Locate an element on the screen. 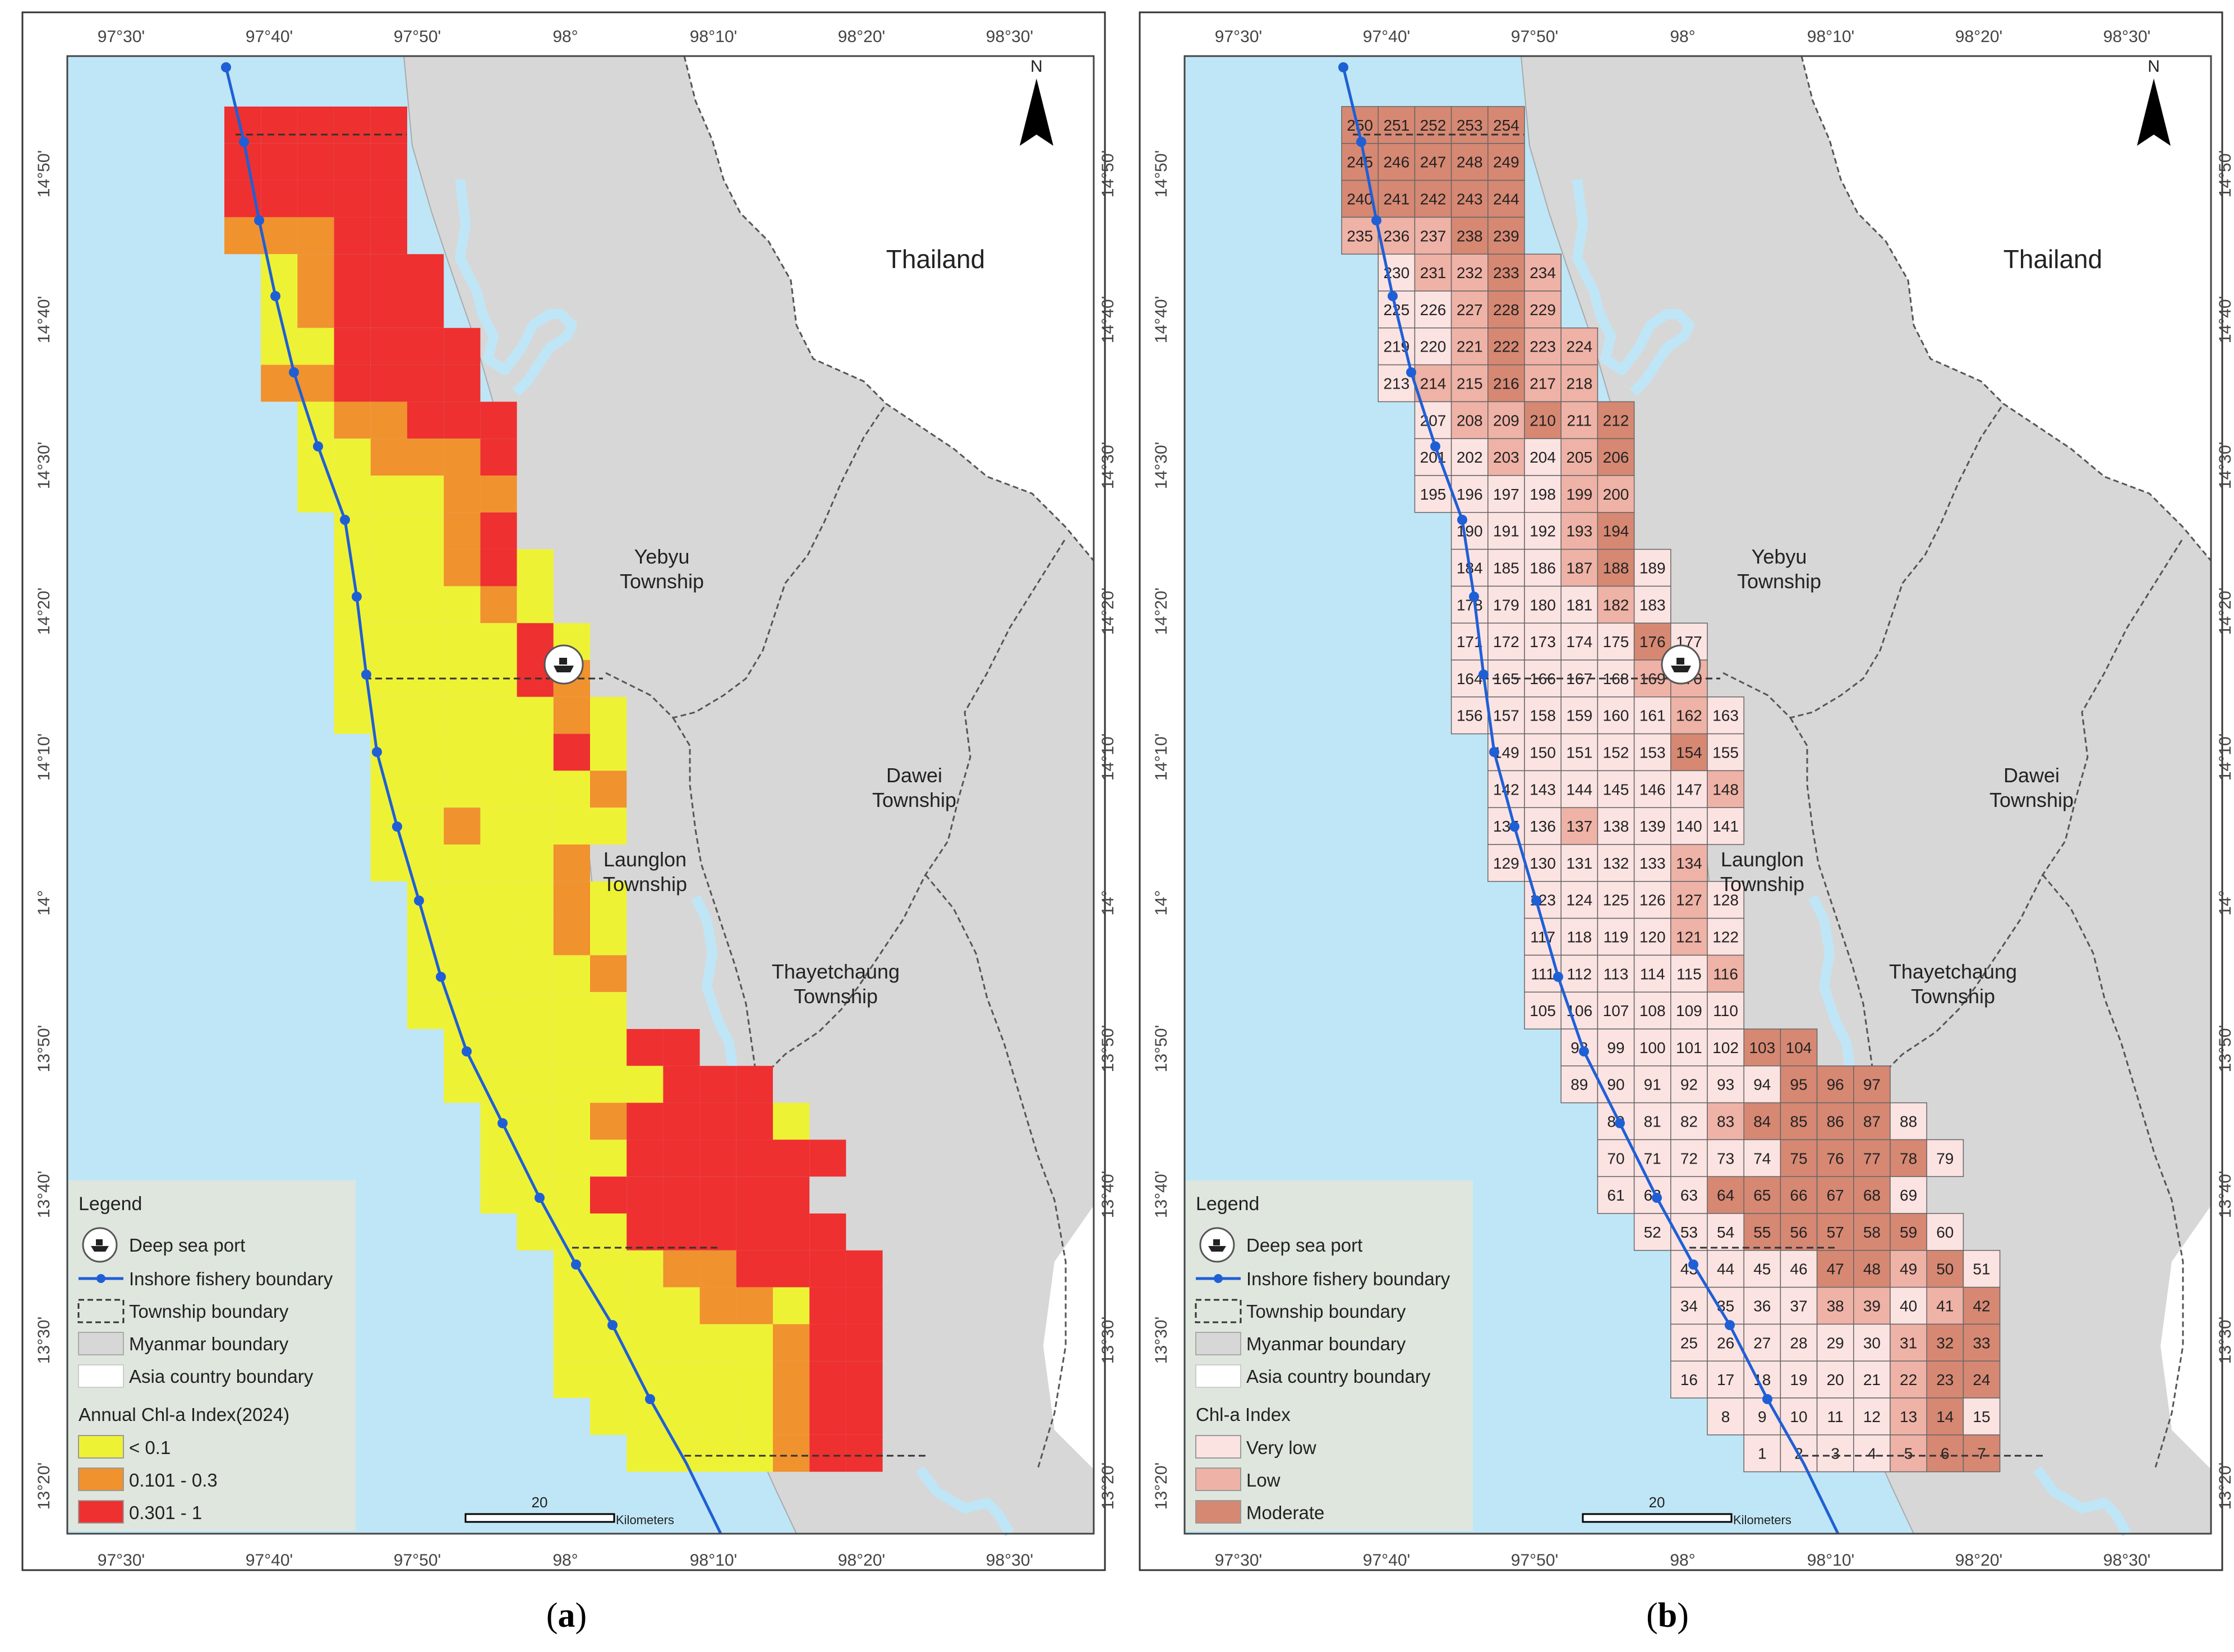  grid-cell-label: 141 is located at coordinates (1725, 826).